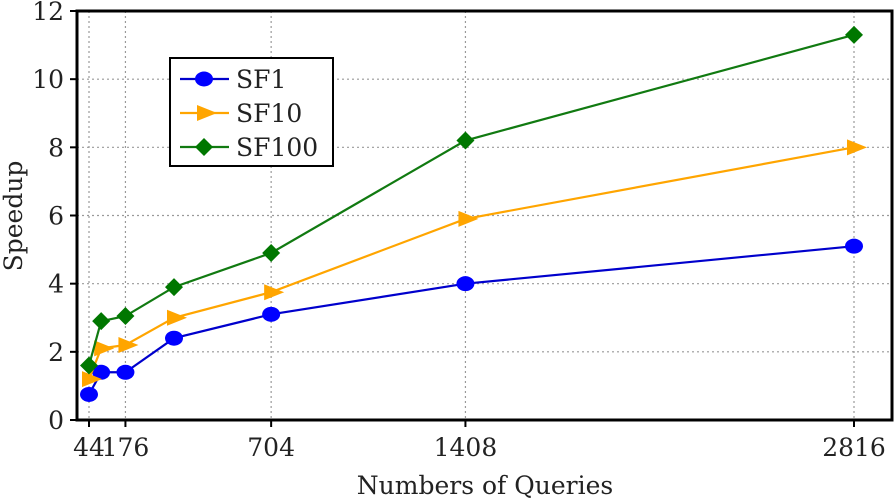 This screenshot has width=896, height=500. I want to click on y-tick-label: 2, so click(56, 352).